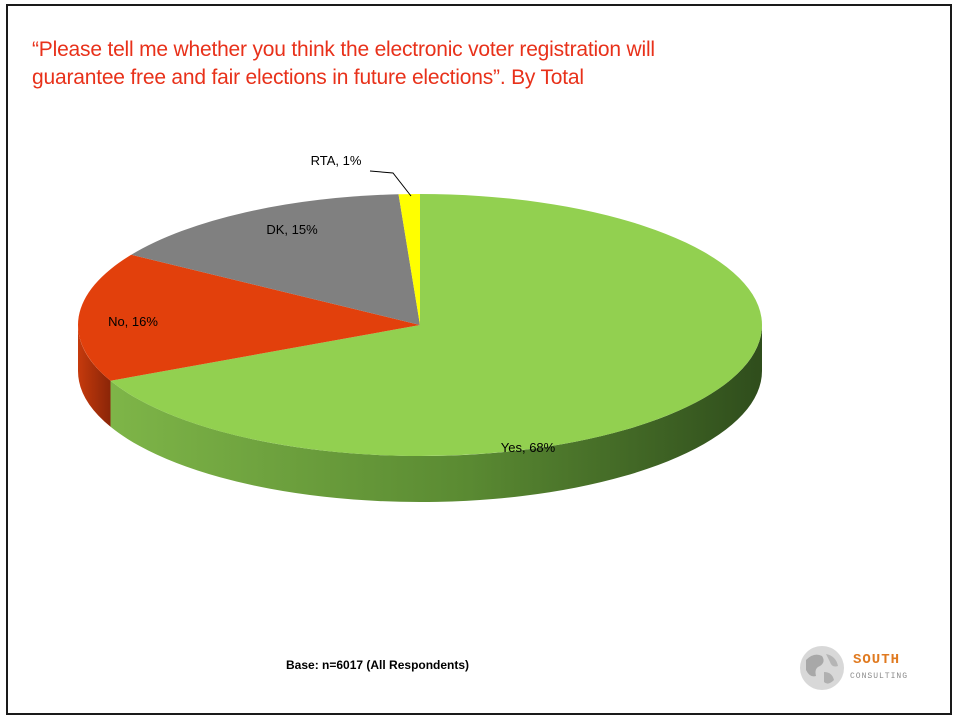 The height and width of the screenshot is (721, 960). I want to click on pie-side-no, so click(94, 376).